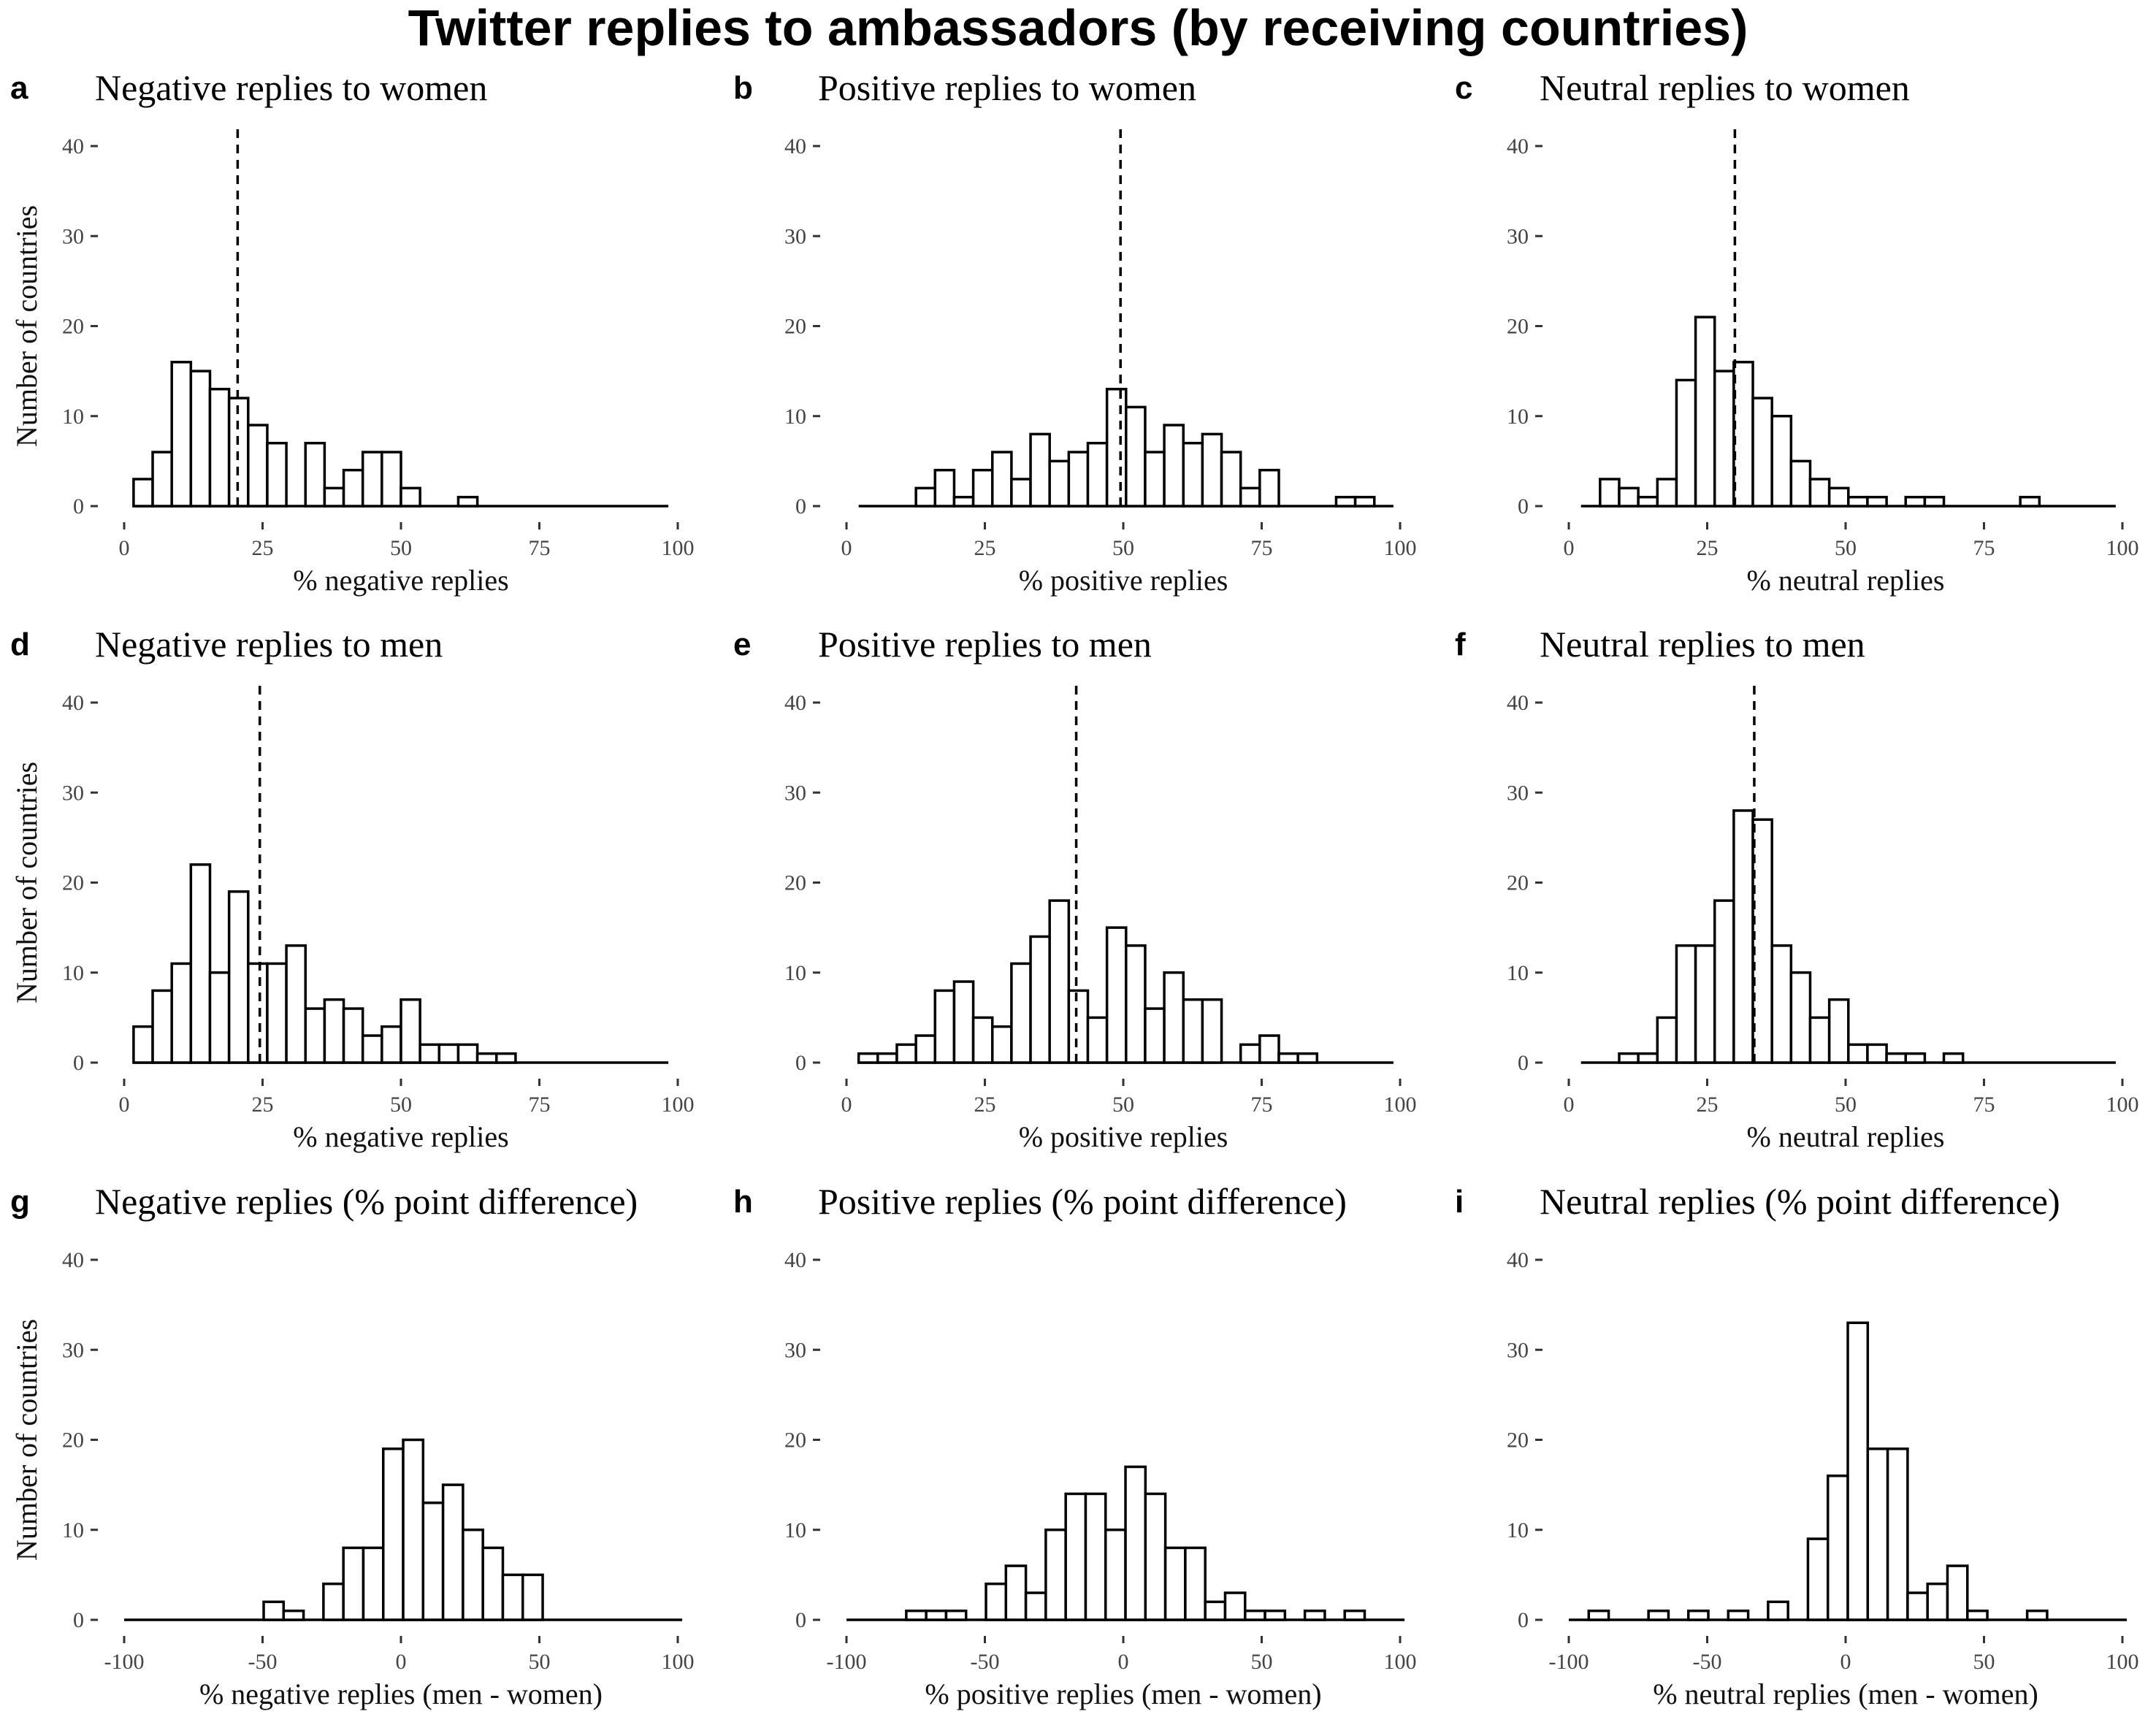  Describe the element at coordinates (79, 1063) in the screenshot. I see `y-tick-label: 0` at that location.